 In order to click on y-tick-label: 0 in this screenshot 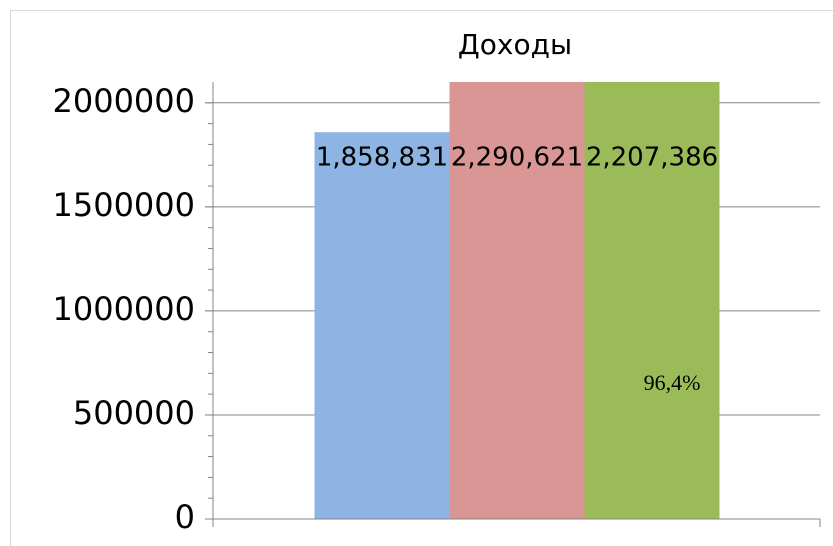, I will do `click(185, 517)`.